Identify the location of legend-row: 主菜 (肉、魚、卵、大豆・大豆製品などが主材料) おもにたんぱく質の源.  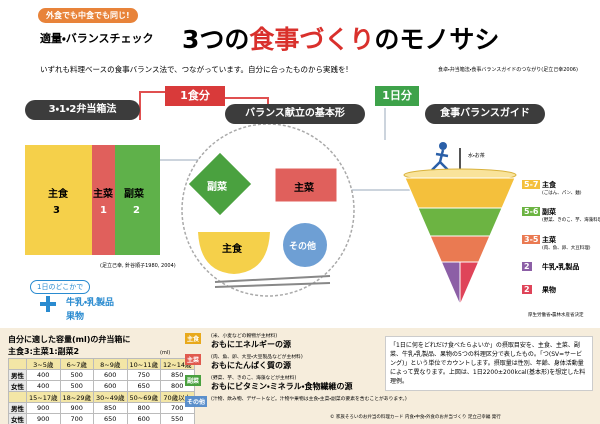
(280, 363).